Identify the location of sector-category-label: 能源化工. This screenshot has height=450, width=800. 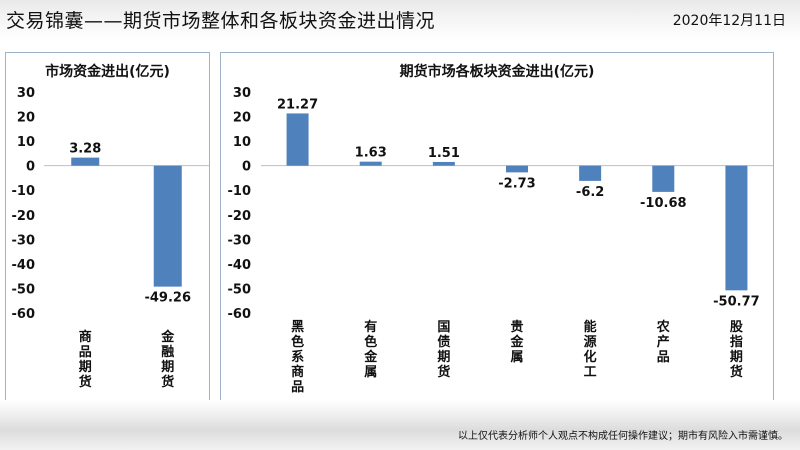
(590, 349).